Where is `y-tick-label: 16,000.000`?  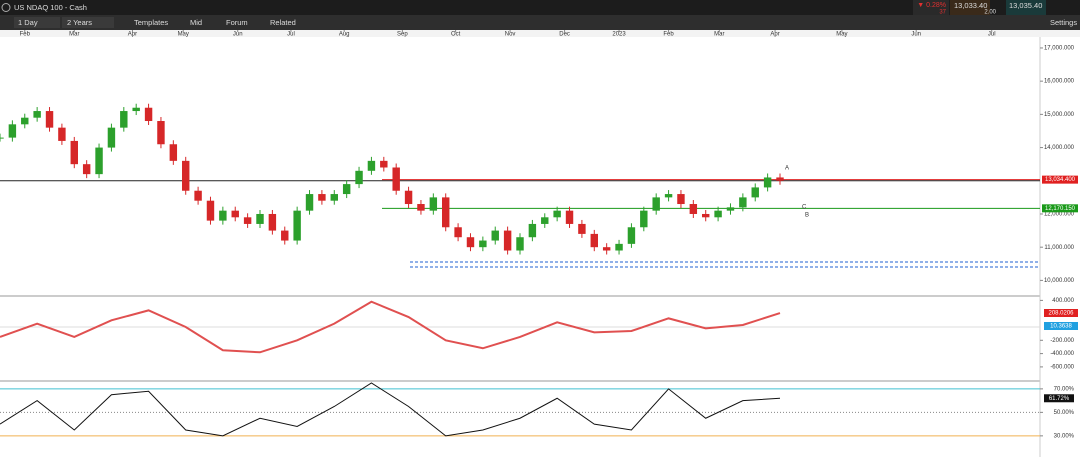 y-tick-label: 16,000.000 is located at coordinates (1059, 82).